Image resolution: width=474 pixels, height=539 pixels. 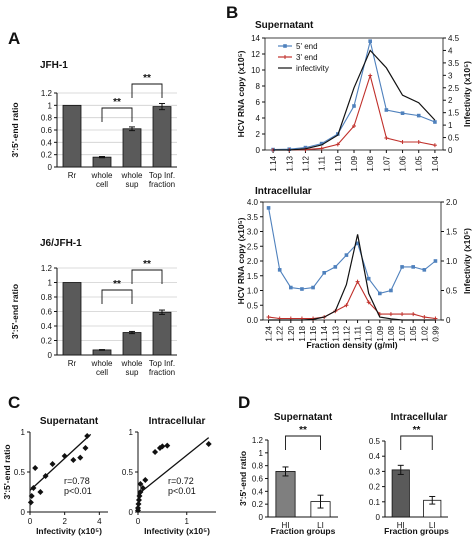 What do you see at coordinates (47, 130) in the screenshot?
I see `y-tick-label: 0.6` at bounding box center [47, 130].